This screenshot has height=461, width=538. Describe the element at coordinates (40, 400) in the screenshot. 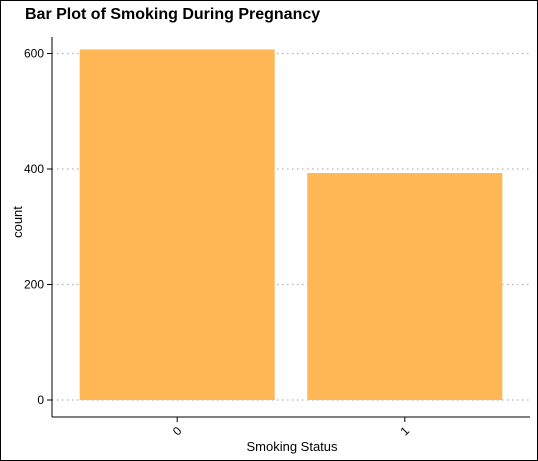

I see `y-tick-label-0: 0` at that location.